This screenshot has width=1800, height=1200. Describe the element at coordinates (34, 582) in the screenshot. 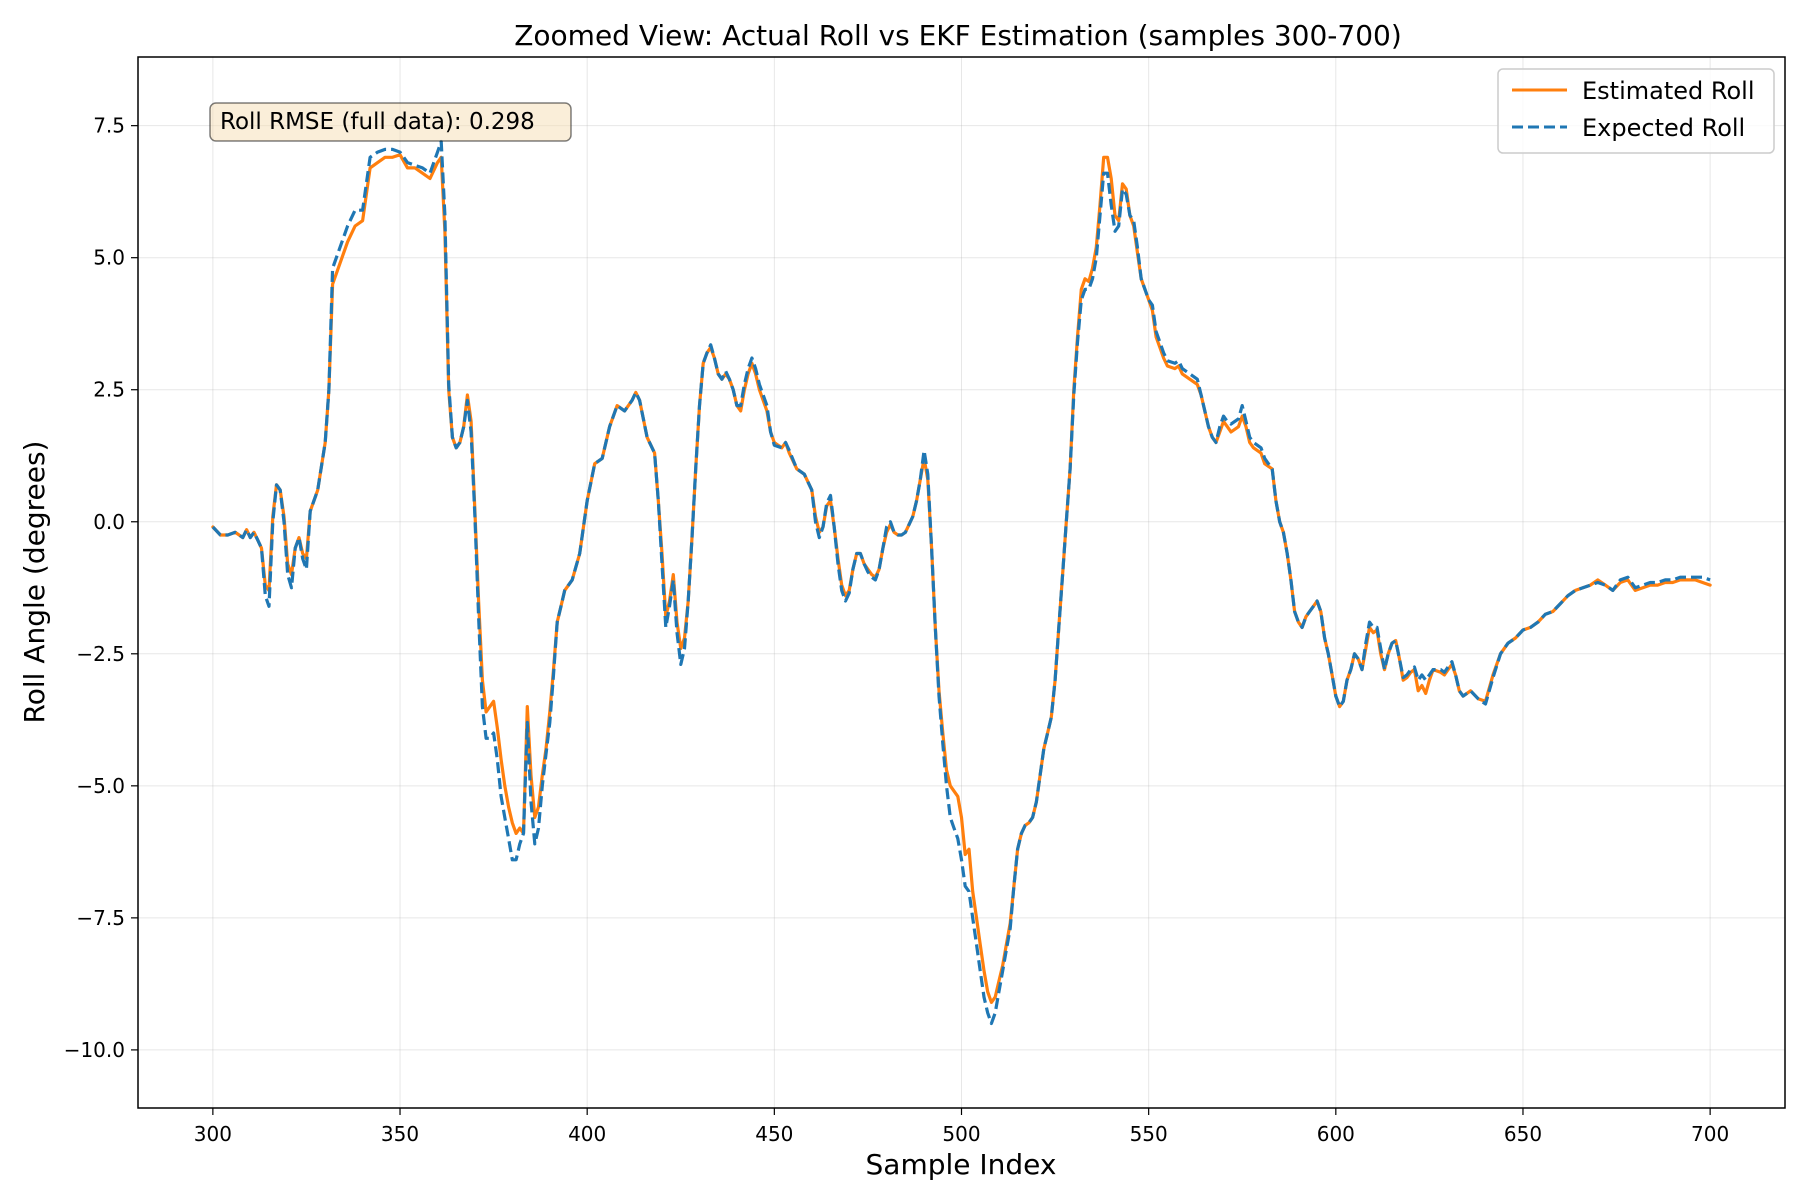

I see `y-axis-title: Roll Angle (degrees)` at that location.